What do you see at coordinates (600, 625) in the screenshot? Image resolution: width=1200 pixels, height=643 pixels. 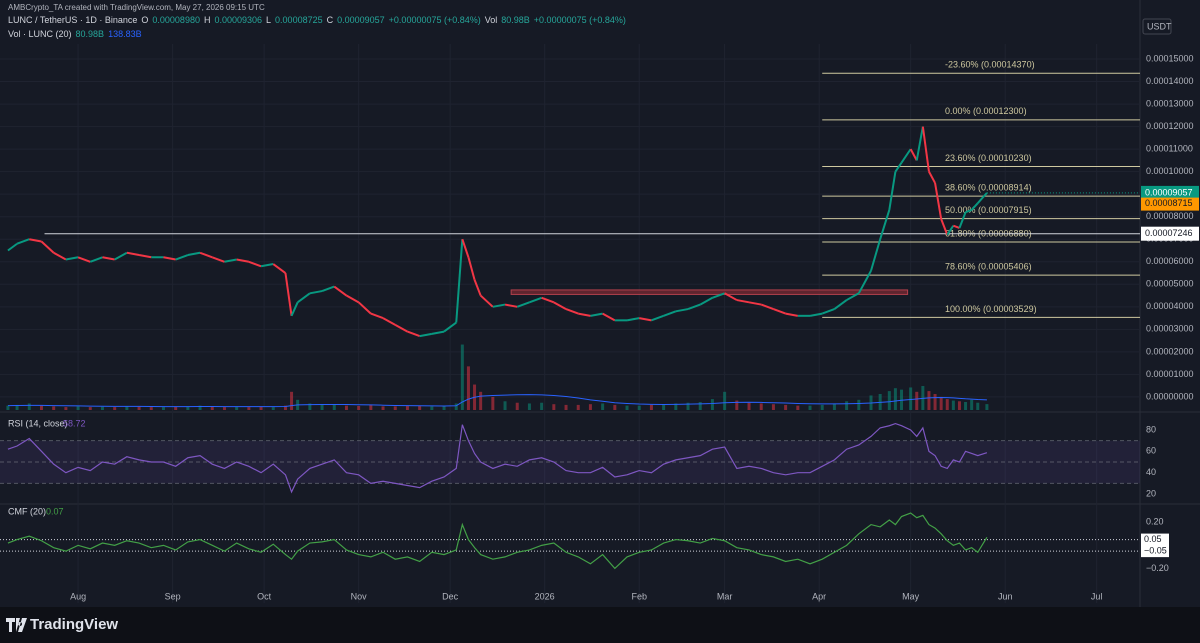 I see `footer: TradingView` at bounding box center [600, 625].